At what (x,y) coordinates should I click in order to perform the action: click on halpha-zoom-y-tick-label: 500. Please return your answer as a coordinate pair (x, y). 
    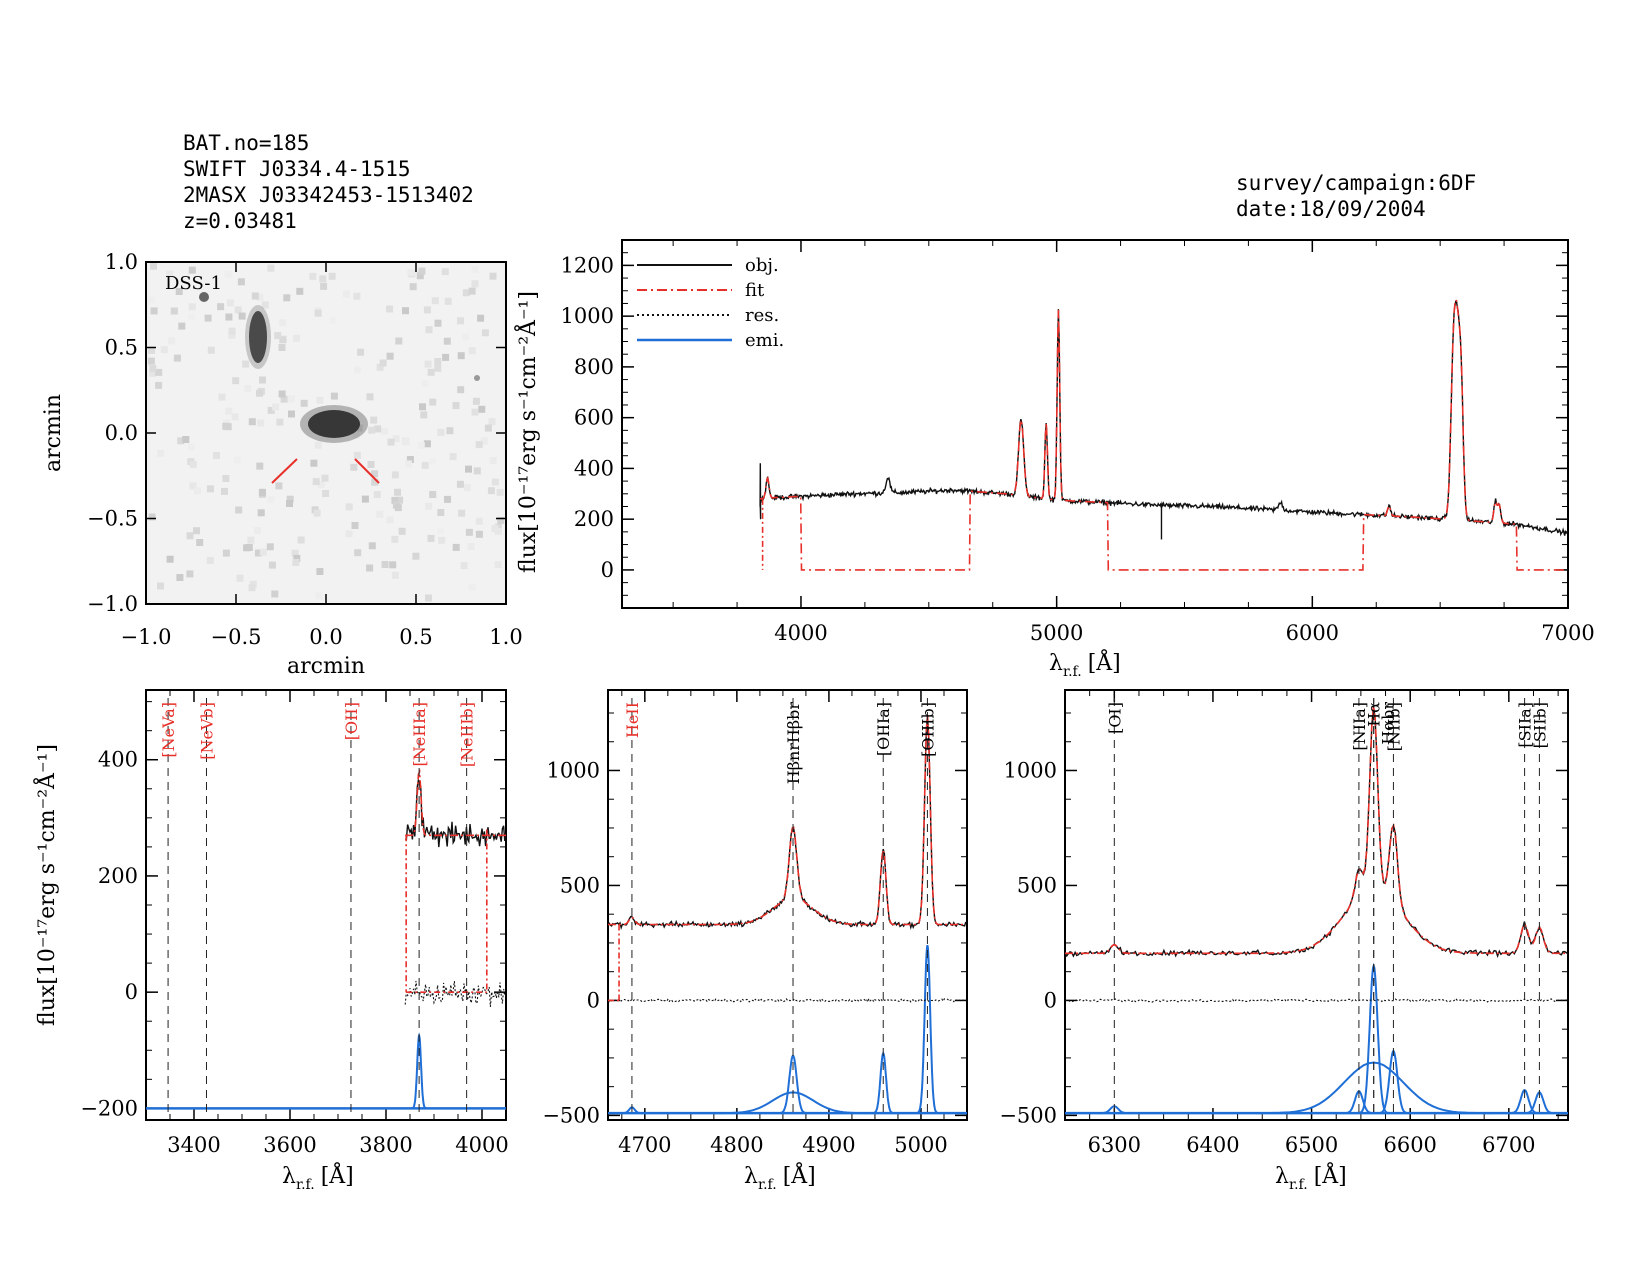
    Looking at the image, I should click on (1037, 885).